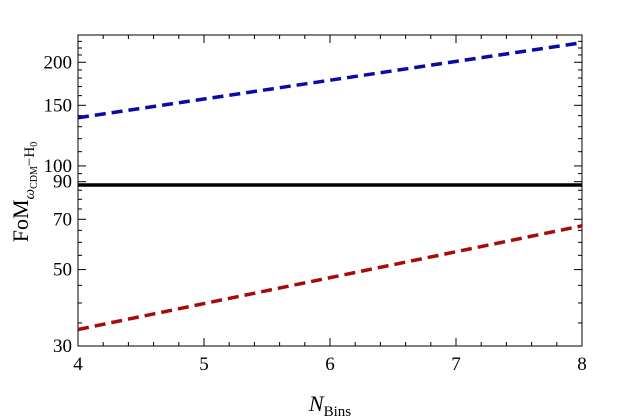 The width and height of the screenshot is (623, 417). Describe the element at coordinates (62, 346) in the screenshot. I see `y-tick-label: 30` at that location.